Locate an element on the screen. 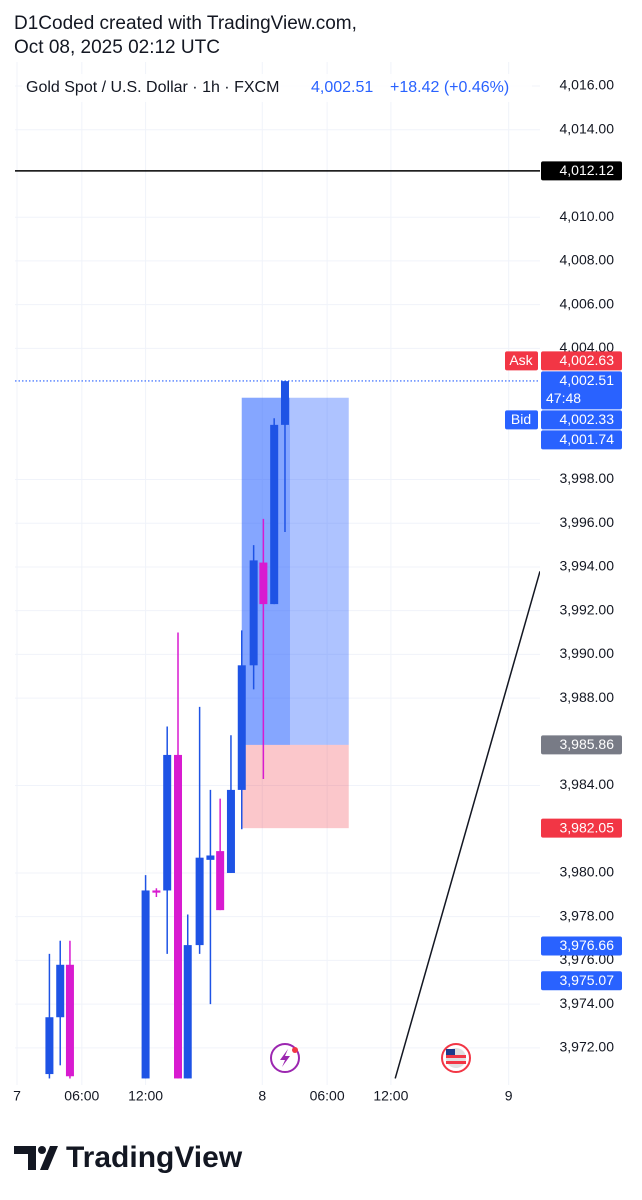  x-tick-label: 9 is located at coordinates (509, 1096).